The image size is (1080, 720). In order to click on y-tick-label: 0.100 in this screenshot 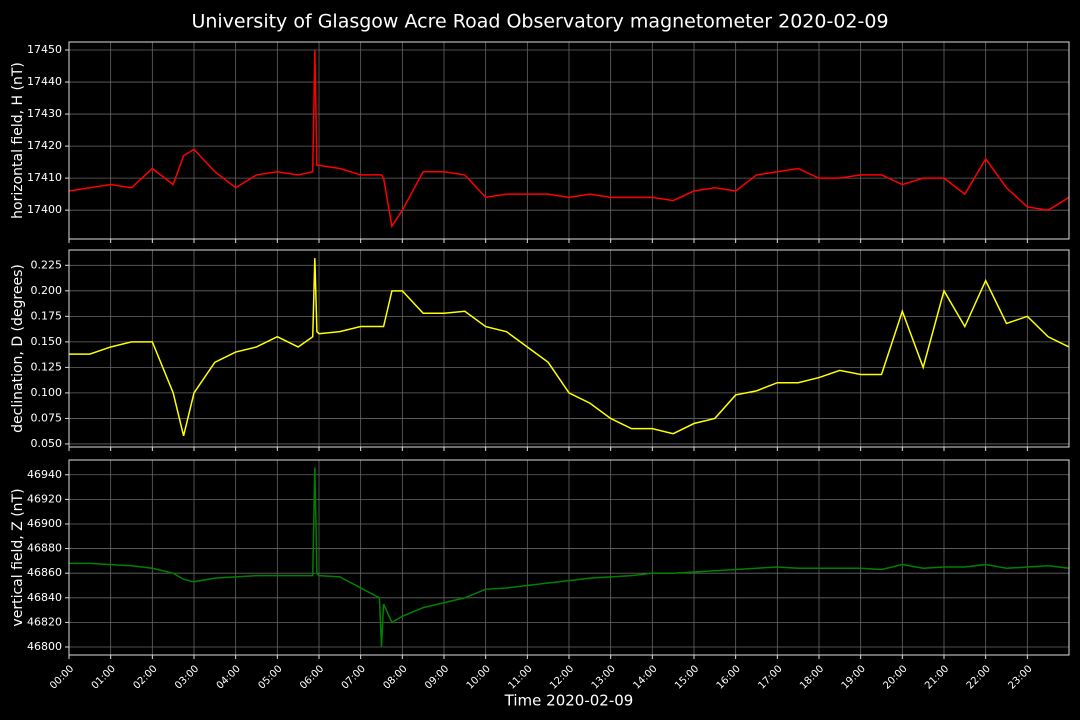, I will do `click(47, 392)`.